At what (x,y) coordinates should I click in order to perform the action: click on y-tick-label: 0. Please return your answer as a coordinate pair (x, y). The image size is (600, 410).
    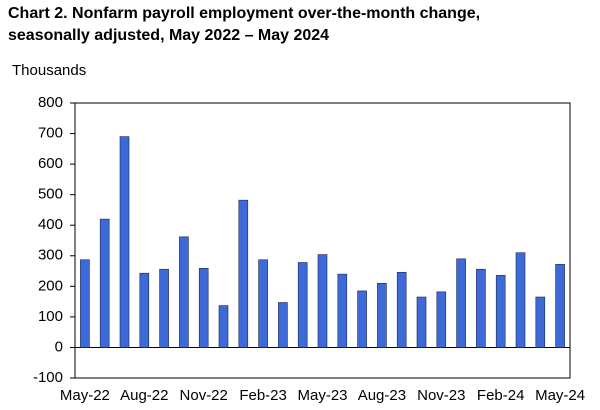
    Looking at the image, I should click on (59, 346).